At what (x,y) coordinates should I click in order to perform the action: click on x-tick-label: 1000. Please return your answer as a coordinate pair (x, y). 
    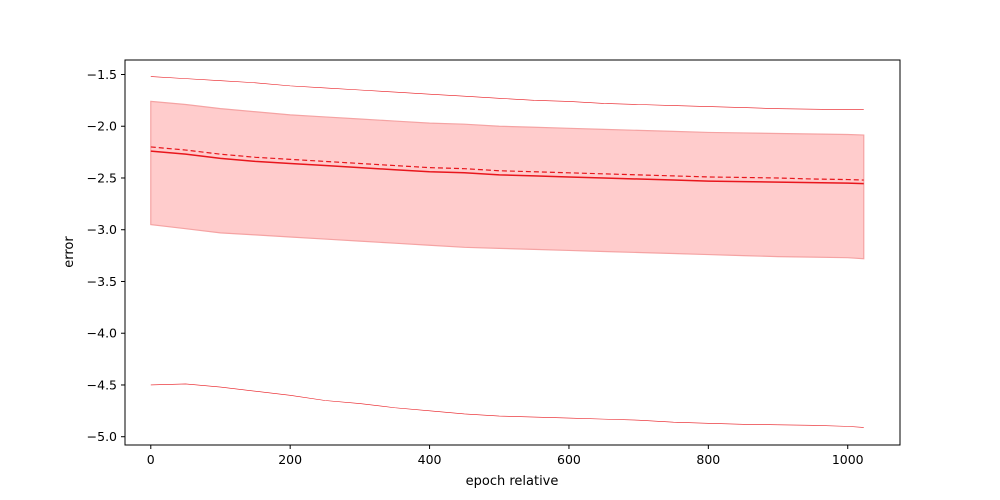
    Looking at the image, I should click on (848, 459).